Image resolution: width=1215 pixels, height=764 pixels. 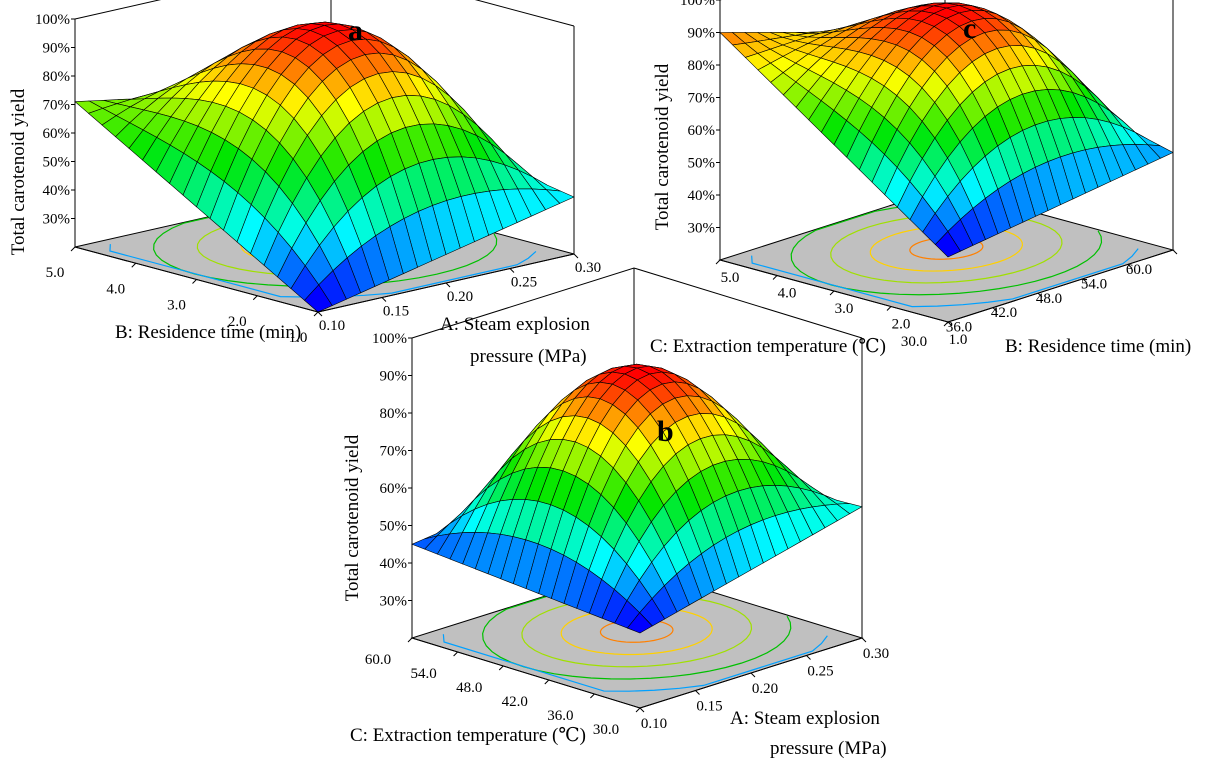 I want to click on x-tick-labels: 30.0 36.0 42.0 48.0 54.0 60.0, so click(x=1039, y=299).